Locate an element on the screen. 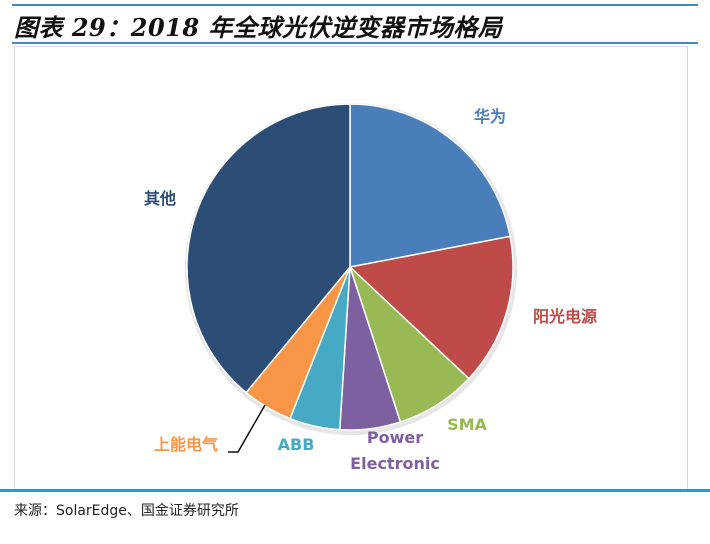  source-rule is located at coordinates (355, 490).